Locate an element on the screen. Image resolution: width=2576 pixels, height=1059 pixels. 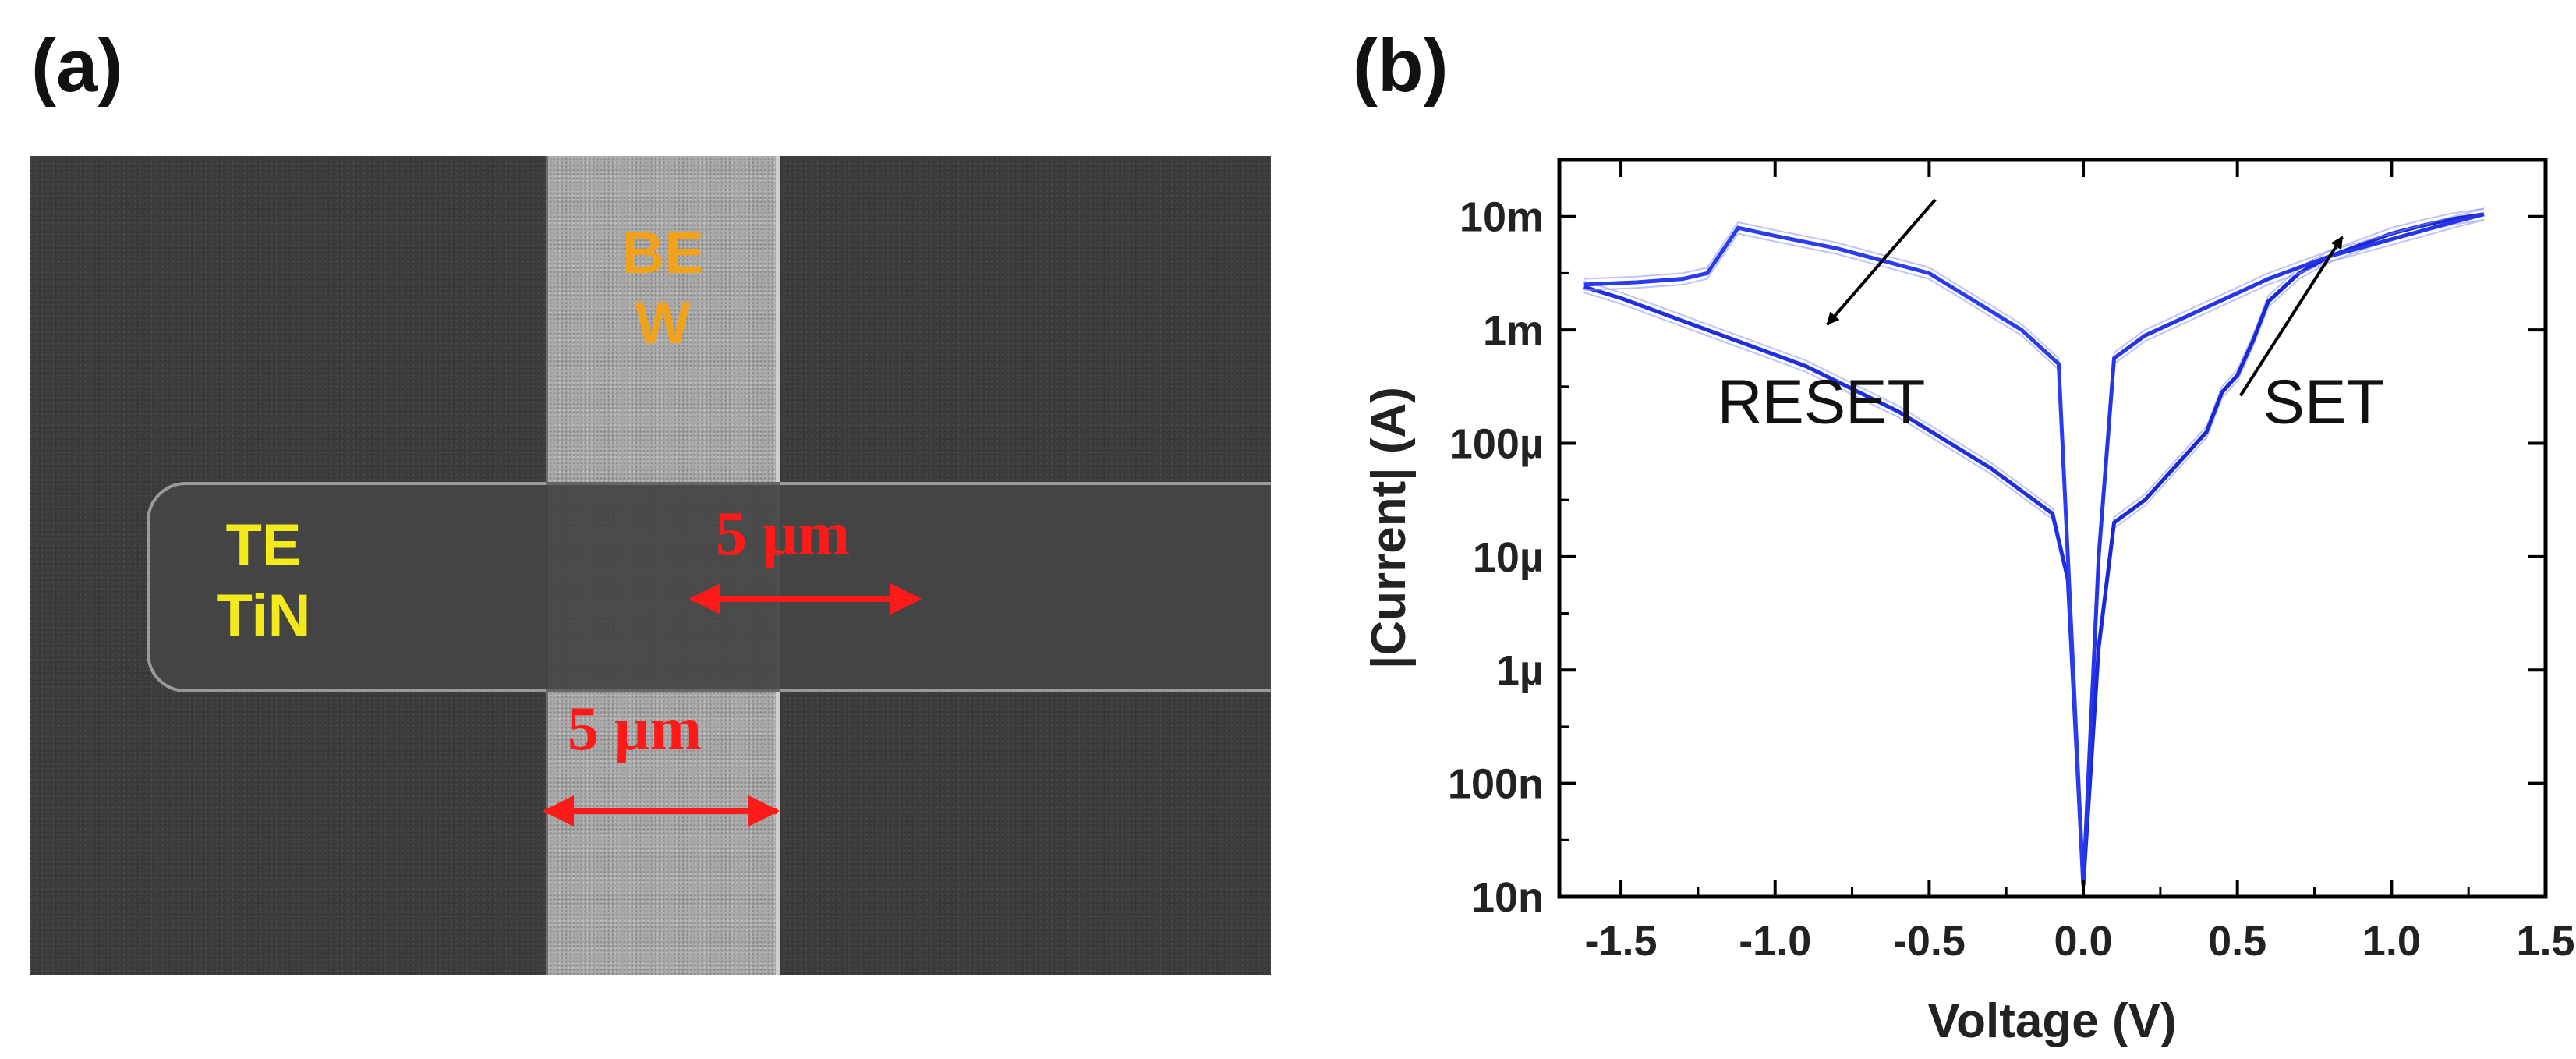
be-line1: BE is located at coordinates (662, 253).